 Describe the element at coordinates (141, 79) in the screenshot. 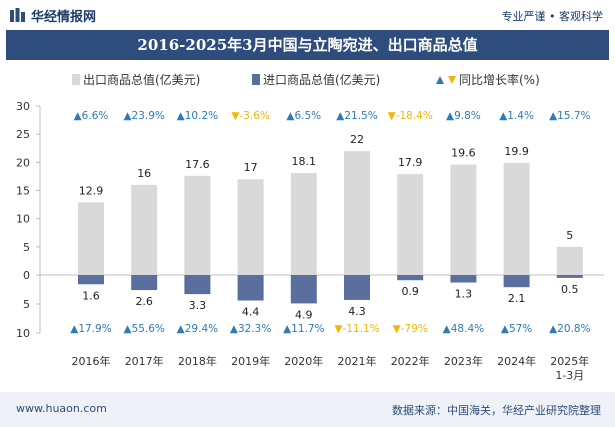

I see `legend-label-export: 出口商品总值(亿美元)` at that location.